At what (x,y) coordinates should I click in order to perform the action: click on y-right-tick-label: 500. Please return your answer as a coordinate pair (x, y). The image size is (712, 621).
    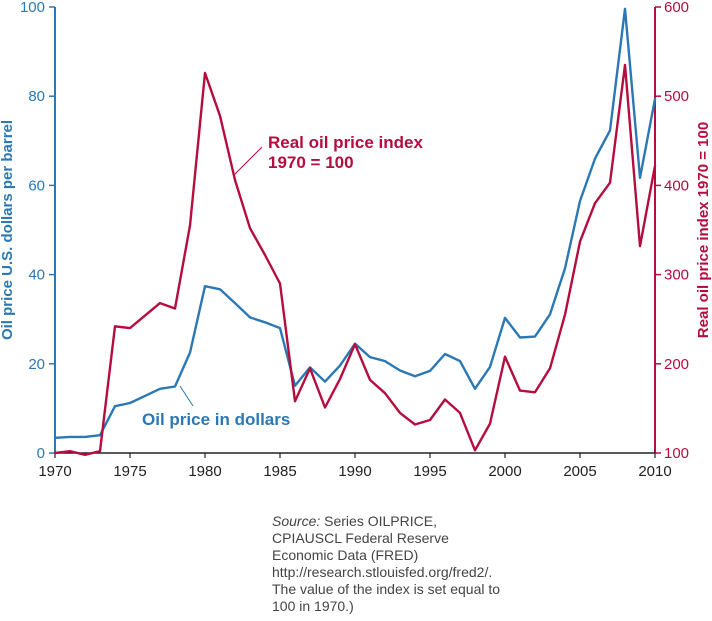
    Looking at the image, I should click on (676, 96).